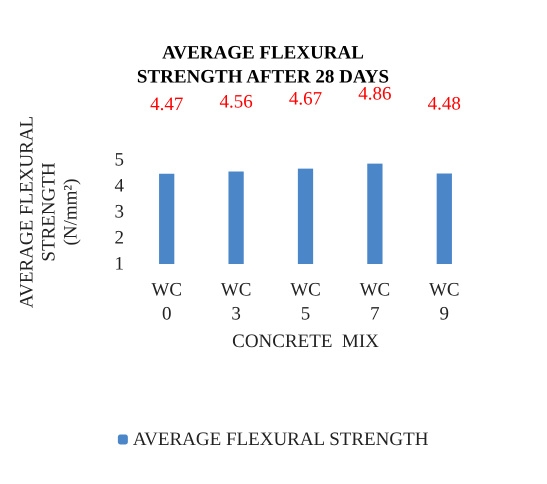 This screenshot has width=547, height=484. I want to click on x-tick-label: WC 0, so click(166, 302).